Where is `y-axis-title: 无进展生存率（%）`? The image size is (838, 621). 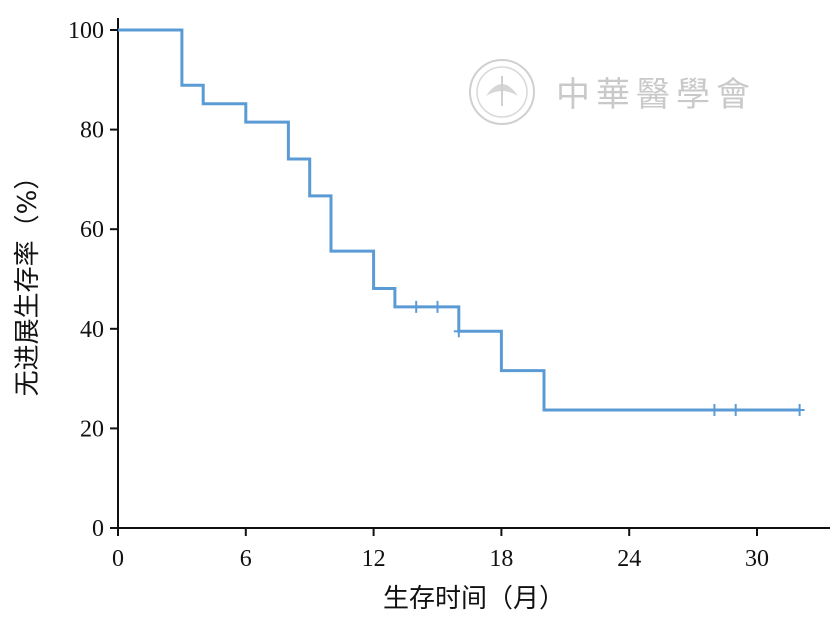
y-axis-title: 无进展生存率（%） is located at coordinates (28, 280).